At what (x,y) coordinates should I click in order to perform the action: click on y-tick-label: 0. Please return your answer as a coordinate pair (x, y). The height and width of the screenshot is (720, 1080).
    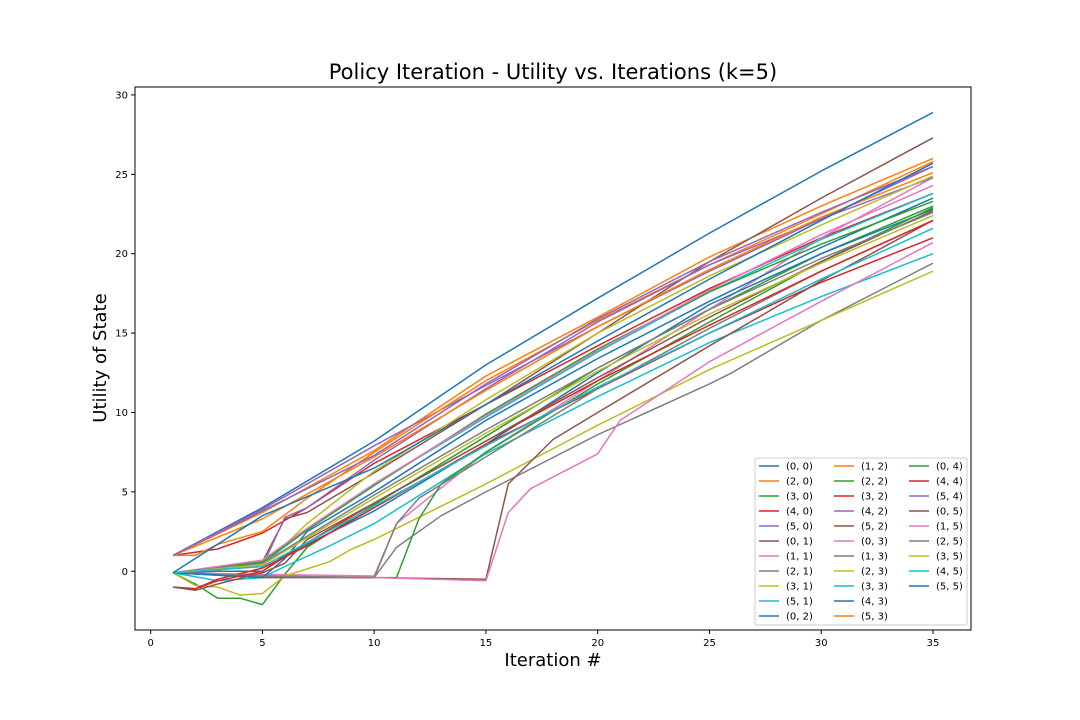
    Looking at the image, I should click on (125, 572).